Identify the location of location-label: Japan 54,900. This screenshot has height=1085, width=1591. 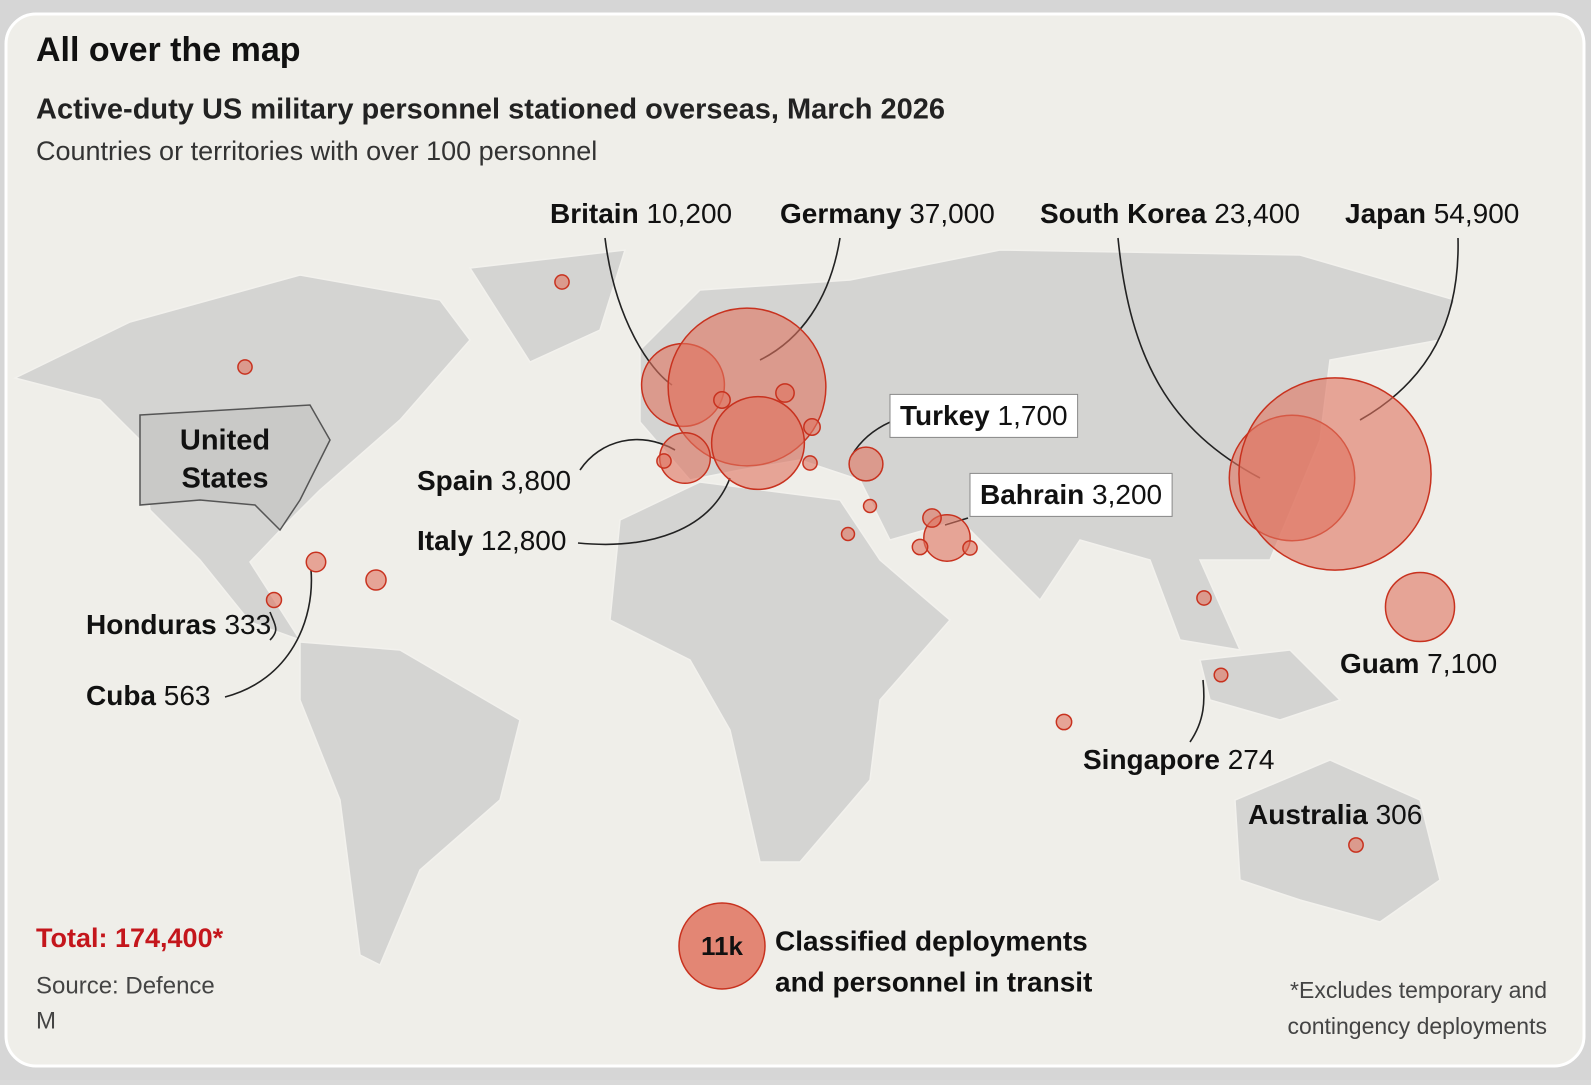
(1432, 213).